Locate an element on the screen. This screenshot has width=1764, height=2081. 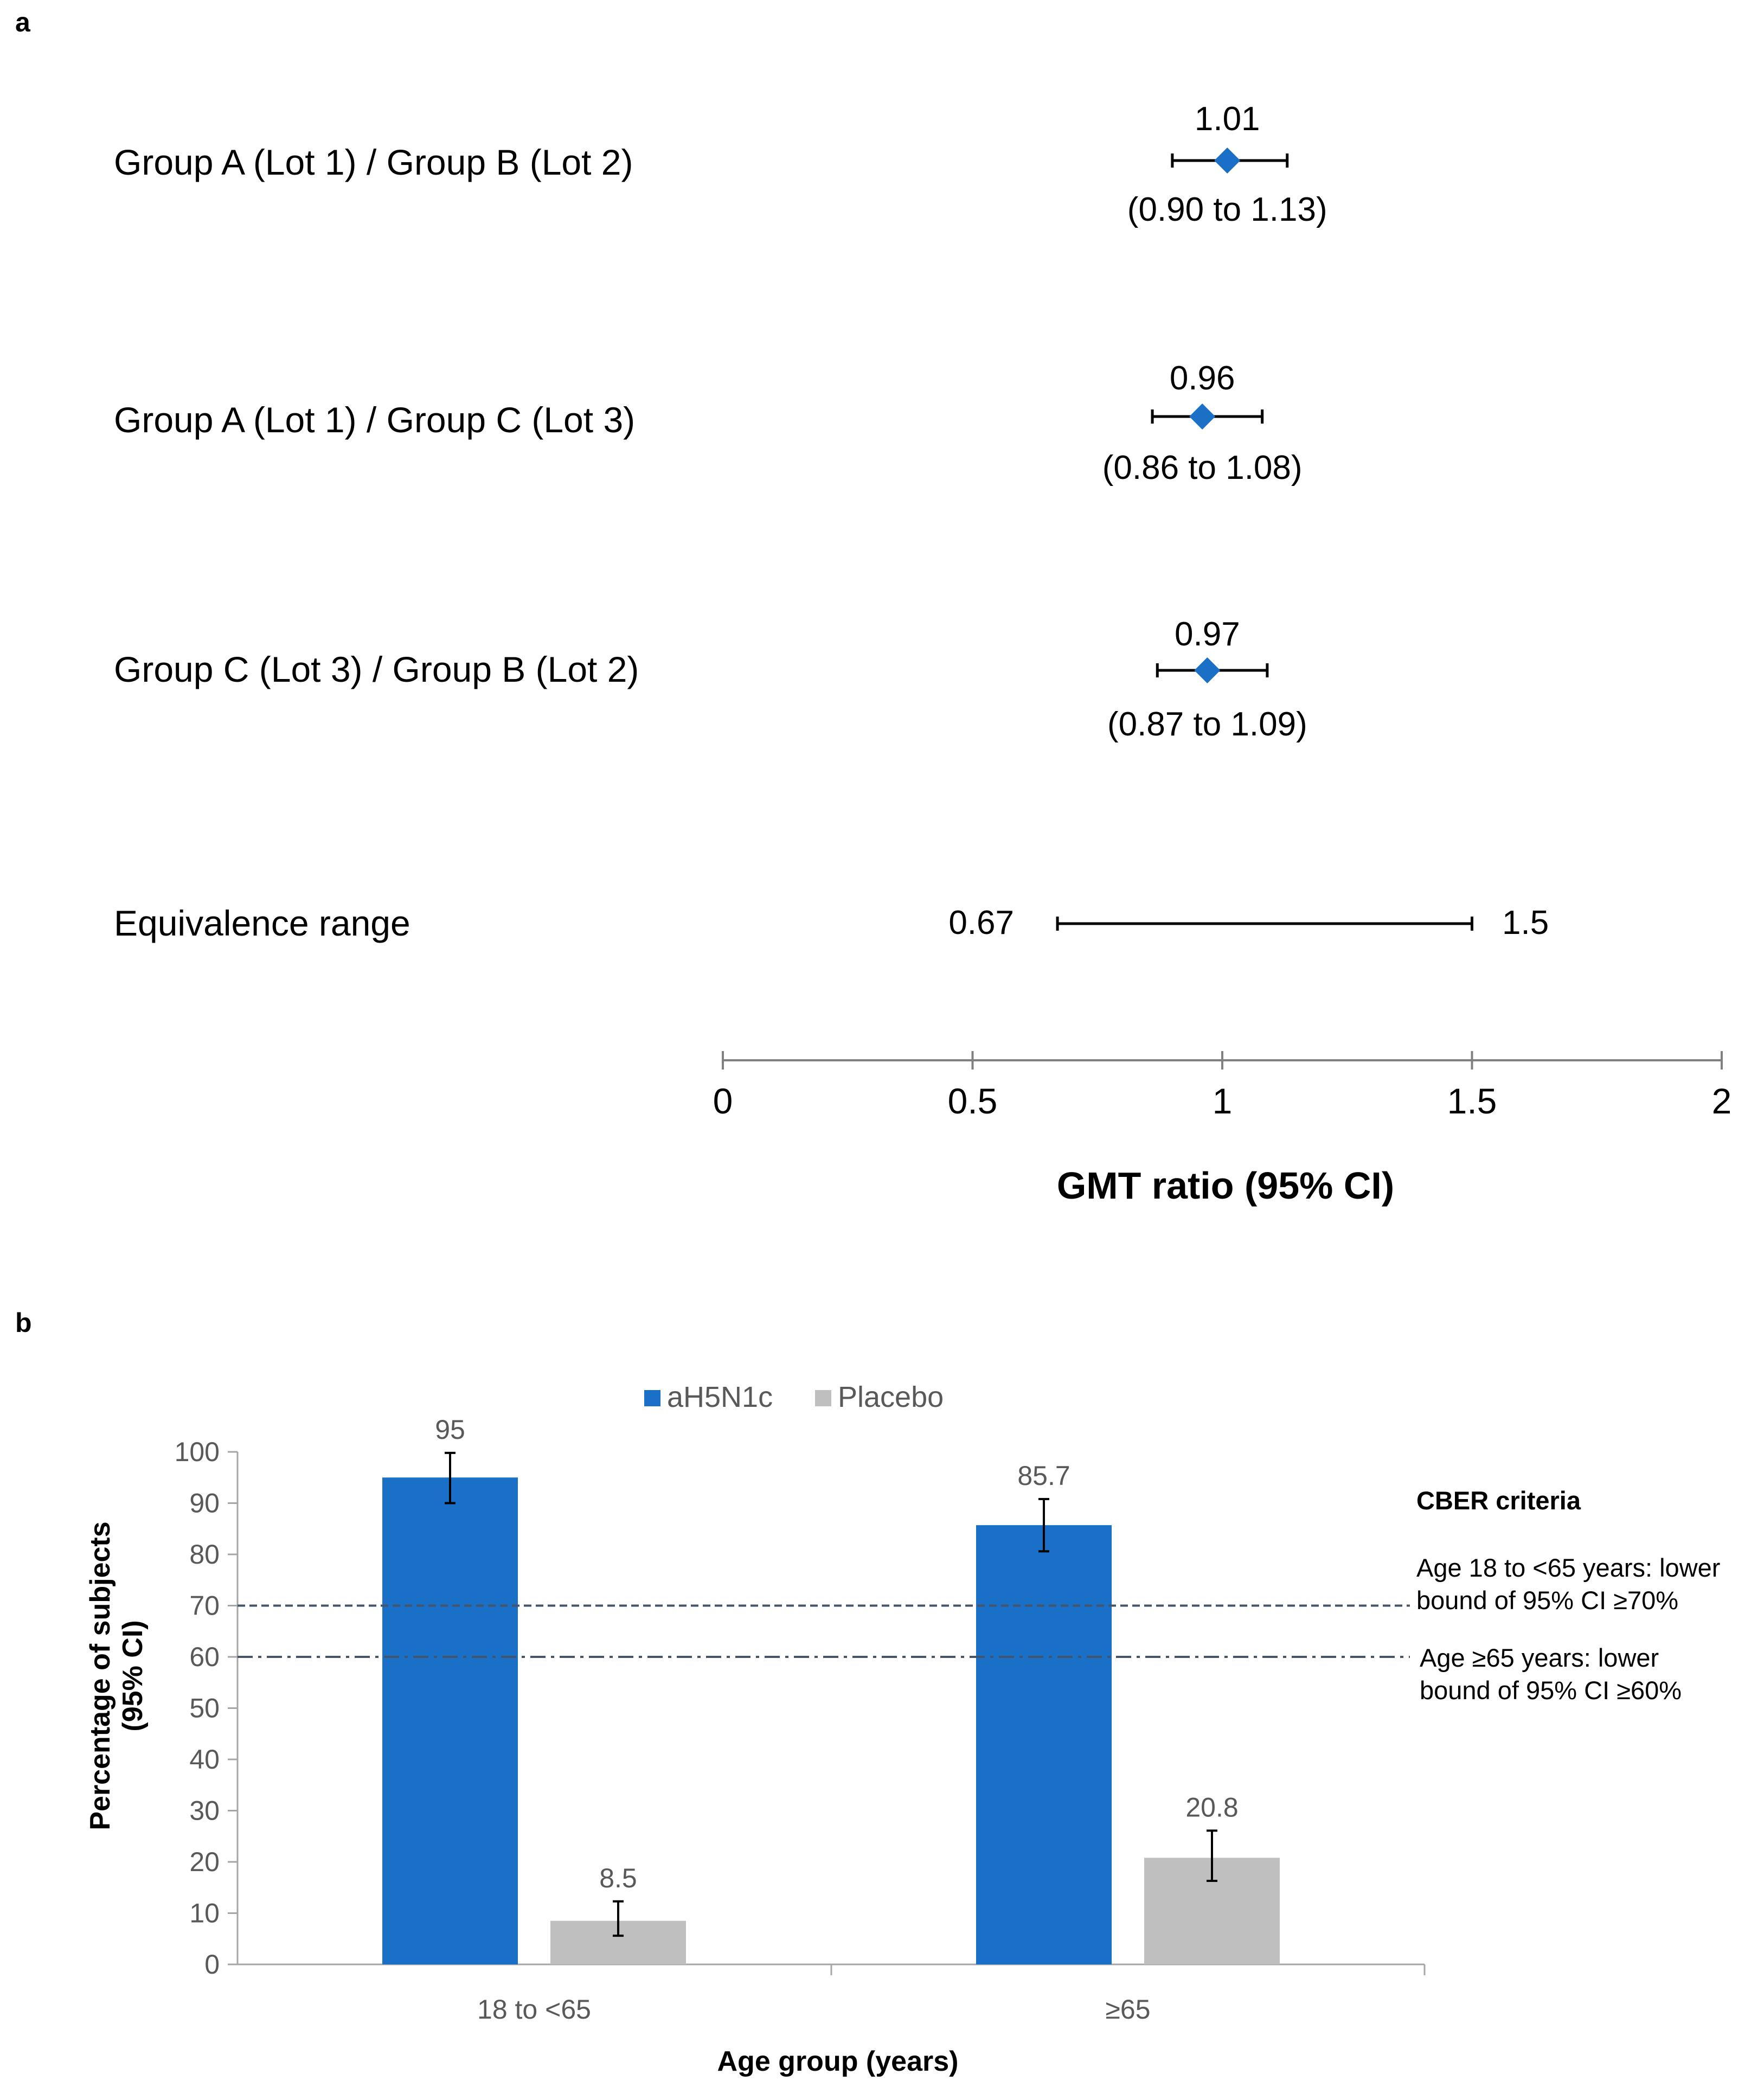
y-tick-labels: 0 10 20 30 40 50 60 70 80 90 100 is located at coordinates (197, 1708).